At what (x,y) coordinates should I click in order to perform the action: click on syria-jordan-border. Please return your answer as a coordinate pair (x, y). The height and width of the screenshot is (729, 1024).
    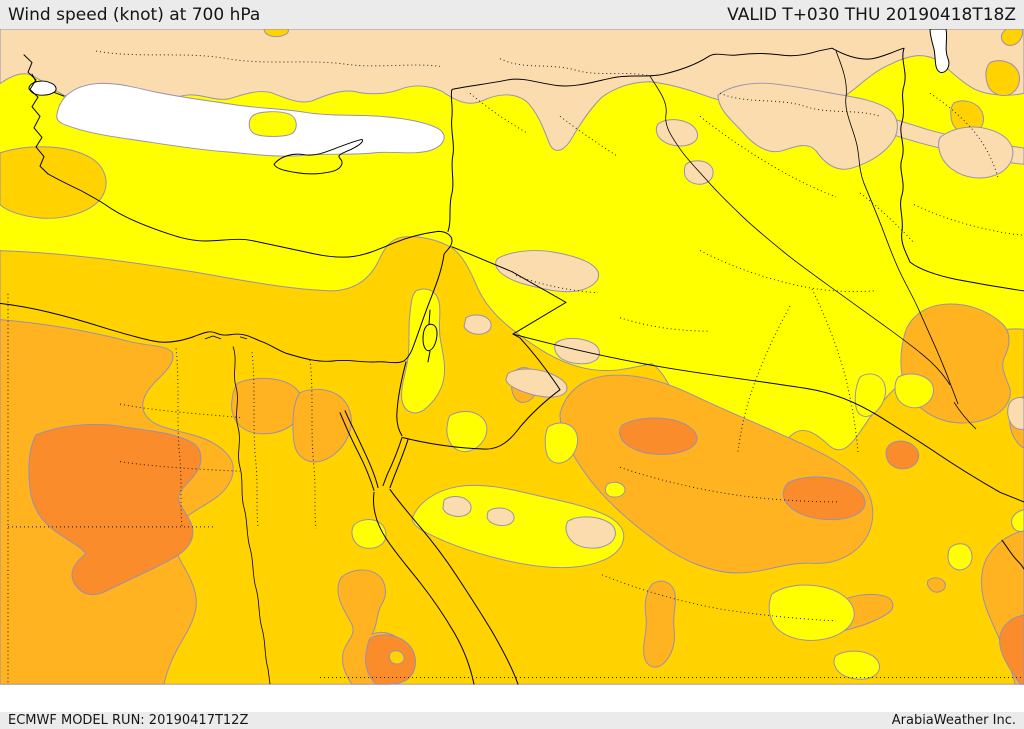
    Looking at the image, I should click on (482, 259).